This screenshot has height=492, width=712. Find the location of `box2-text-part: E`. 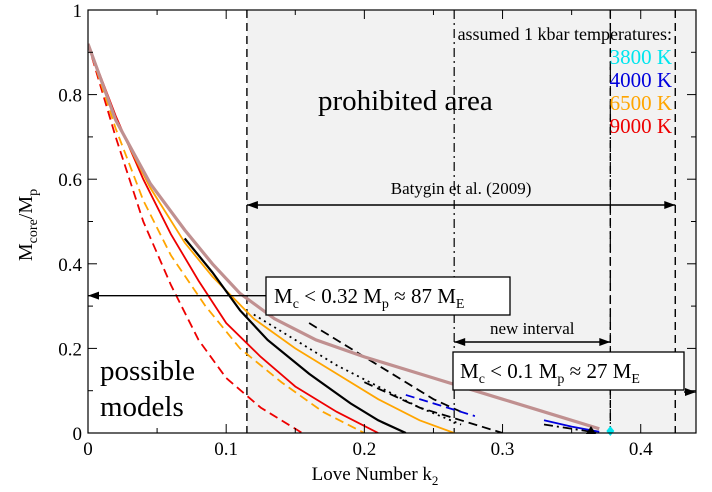

box2-text-part: E is located at coordinates (635, 379).